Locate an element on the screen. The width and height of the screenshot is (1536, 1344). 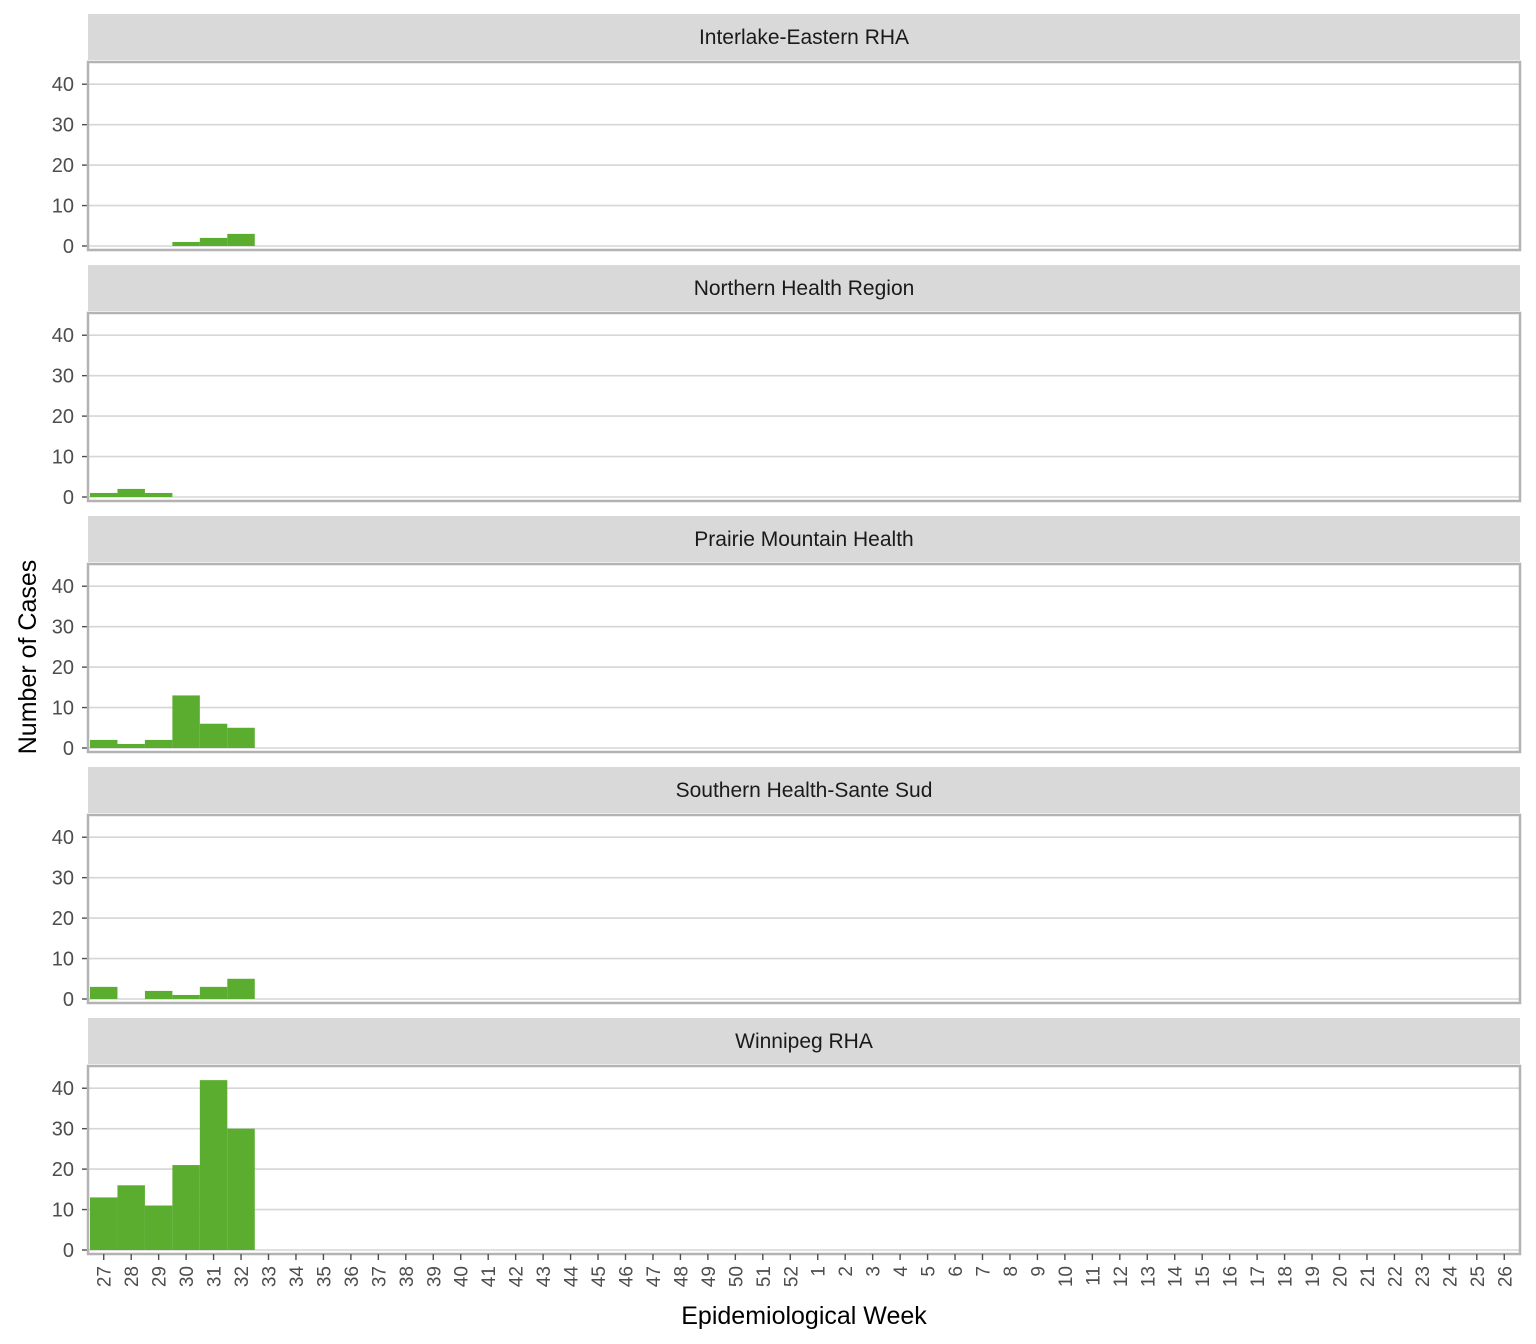
x-tick-label: 43 is located at coordinates (544, 1276).